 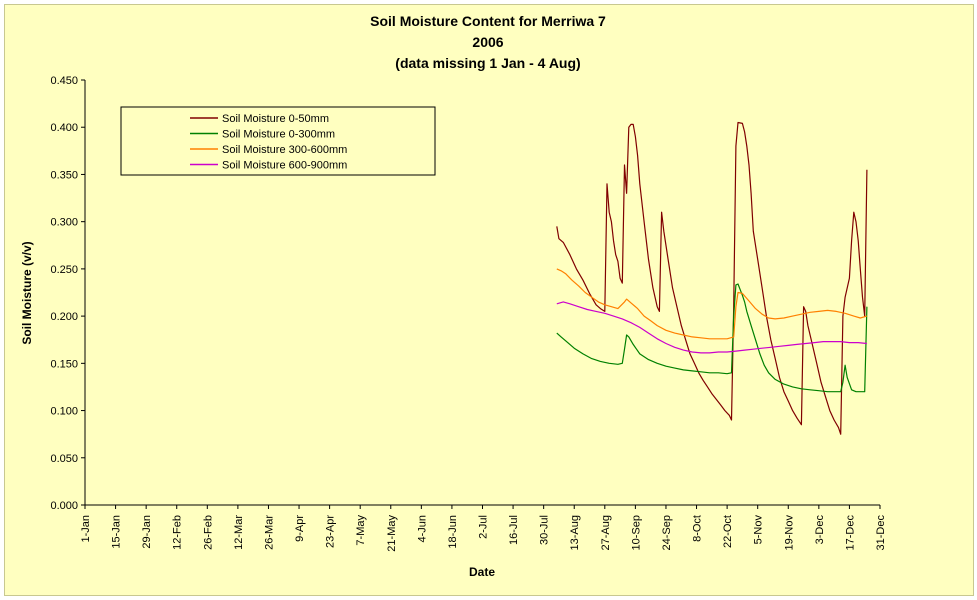 What do you see at coordinates (422, 529) in the screenshot?
I see `x-tick-label: 4-Jun` at bounding box center [422, 529].